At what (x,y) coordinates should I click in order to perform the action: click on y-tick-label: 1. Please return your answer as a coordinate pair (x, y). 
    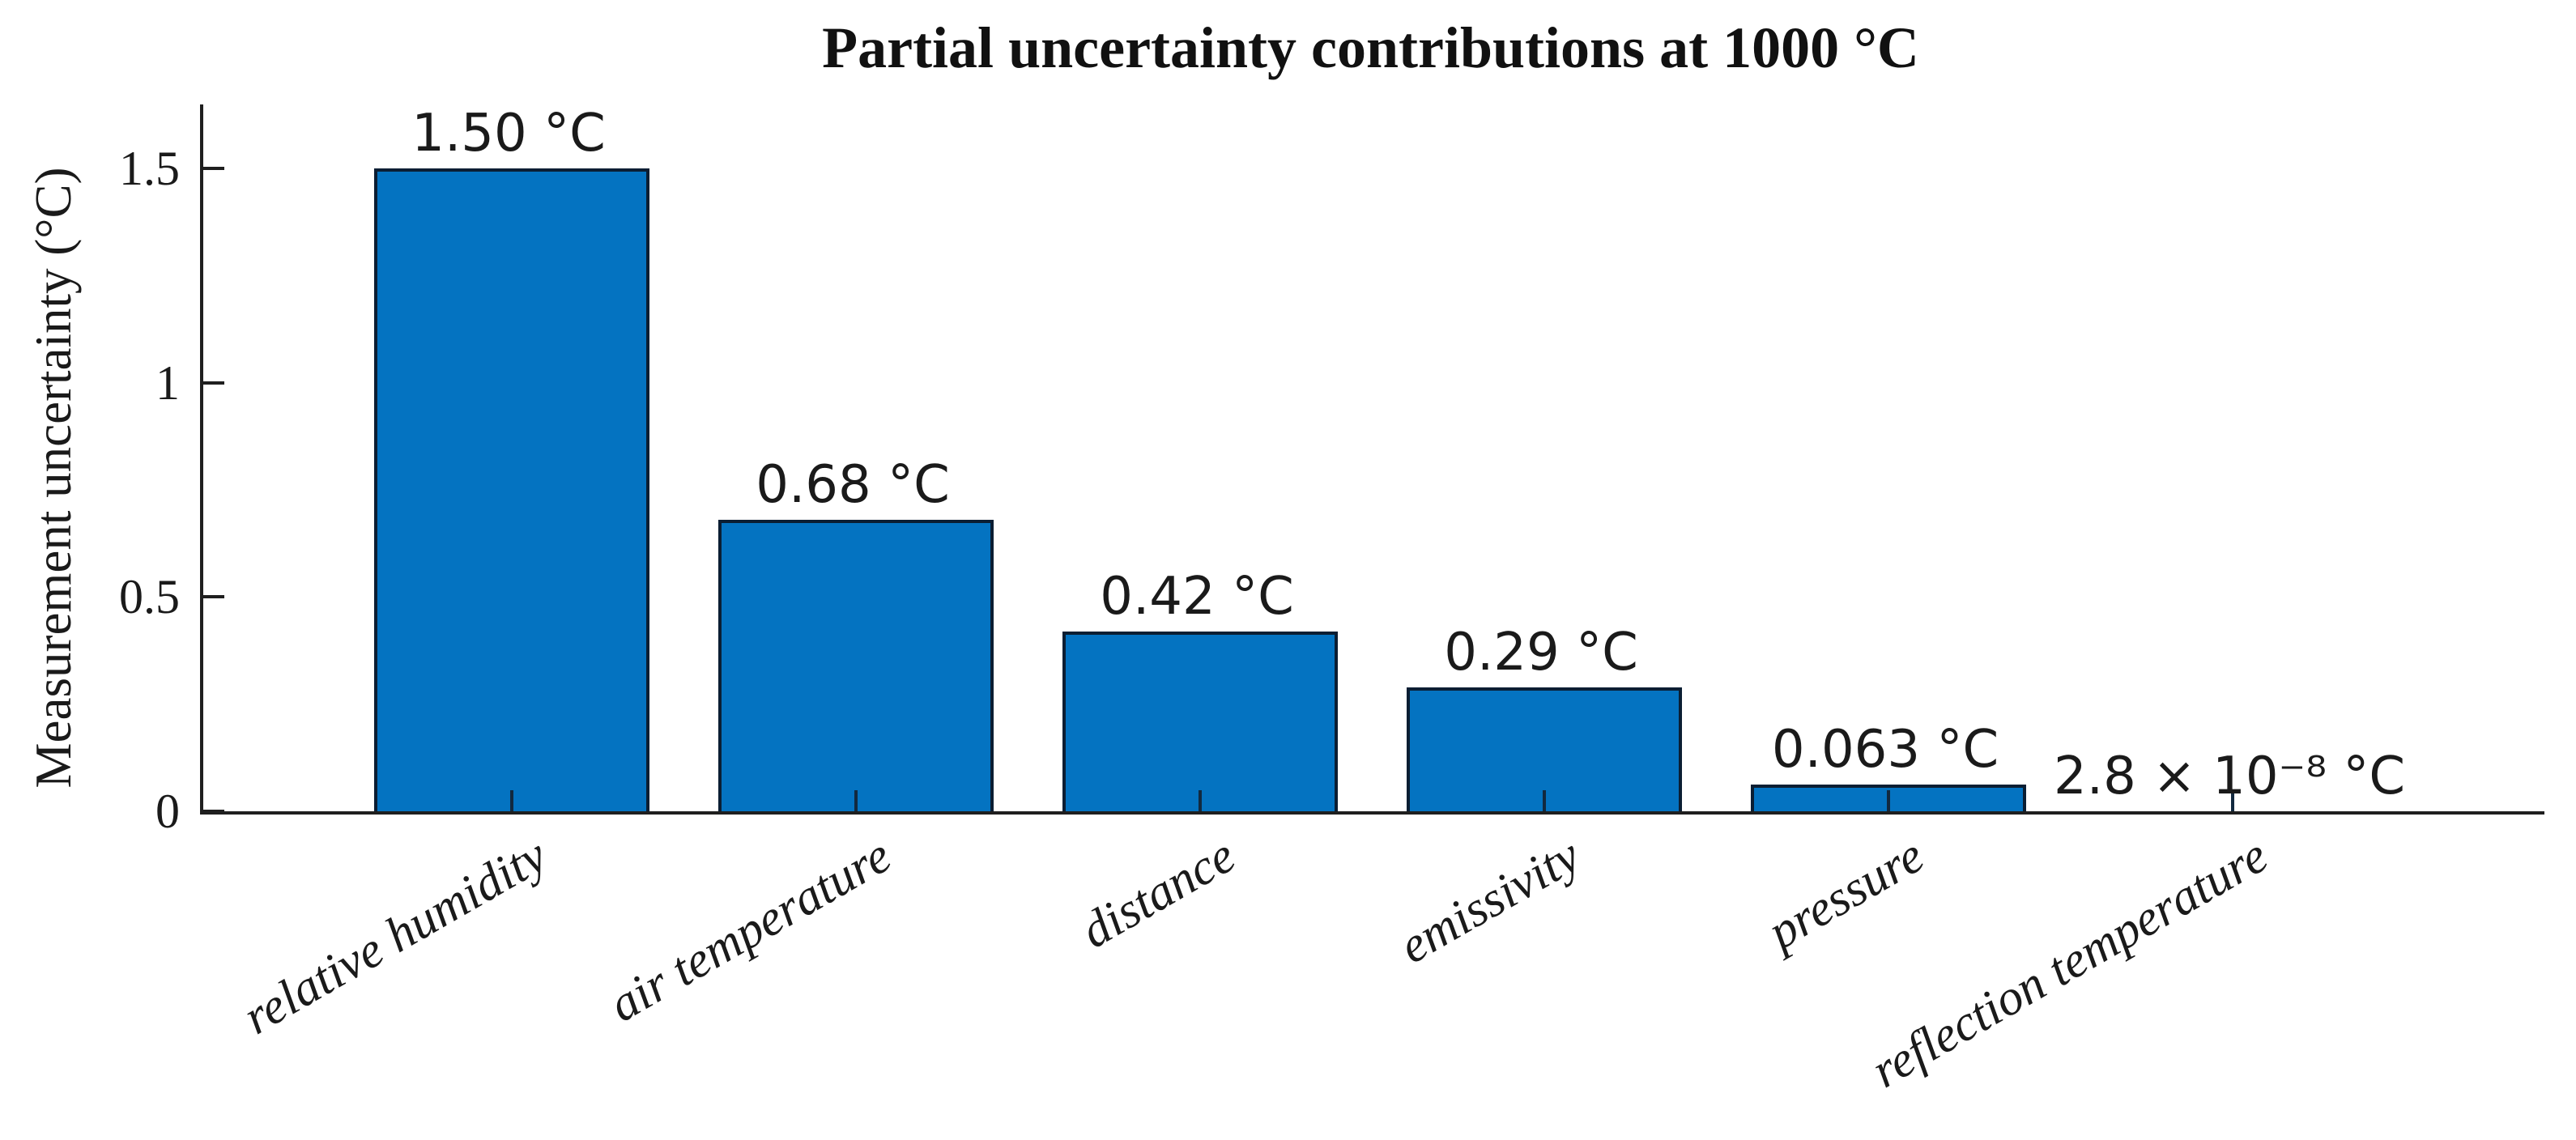
    Looking at the image, I should click on (167, 382).